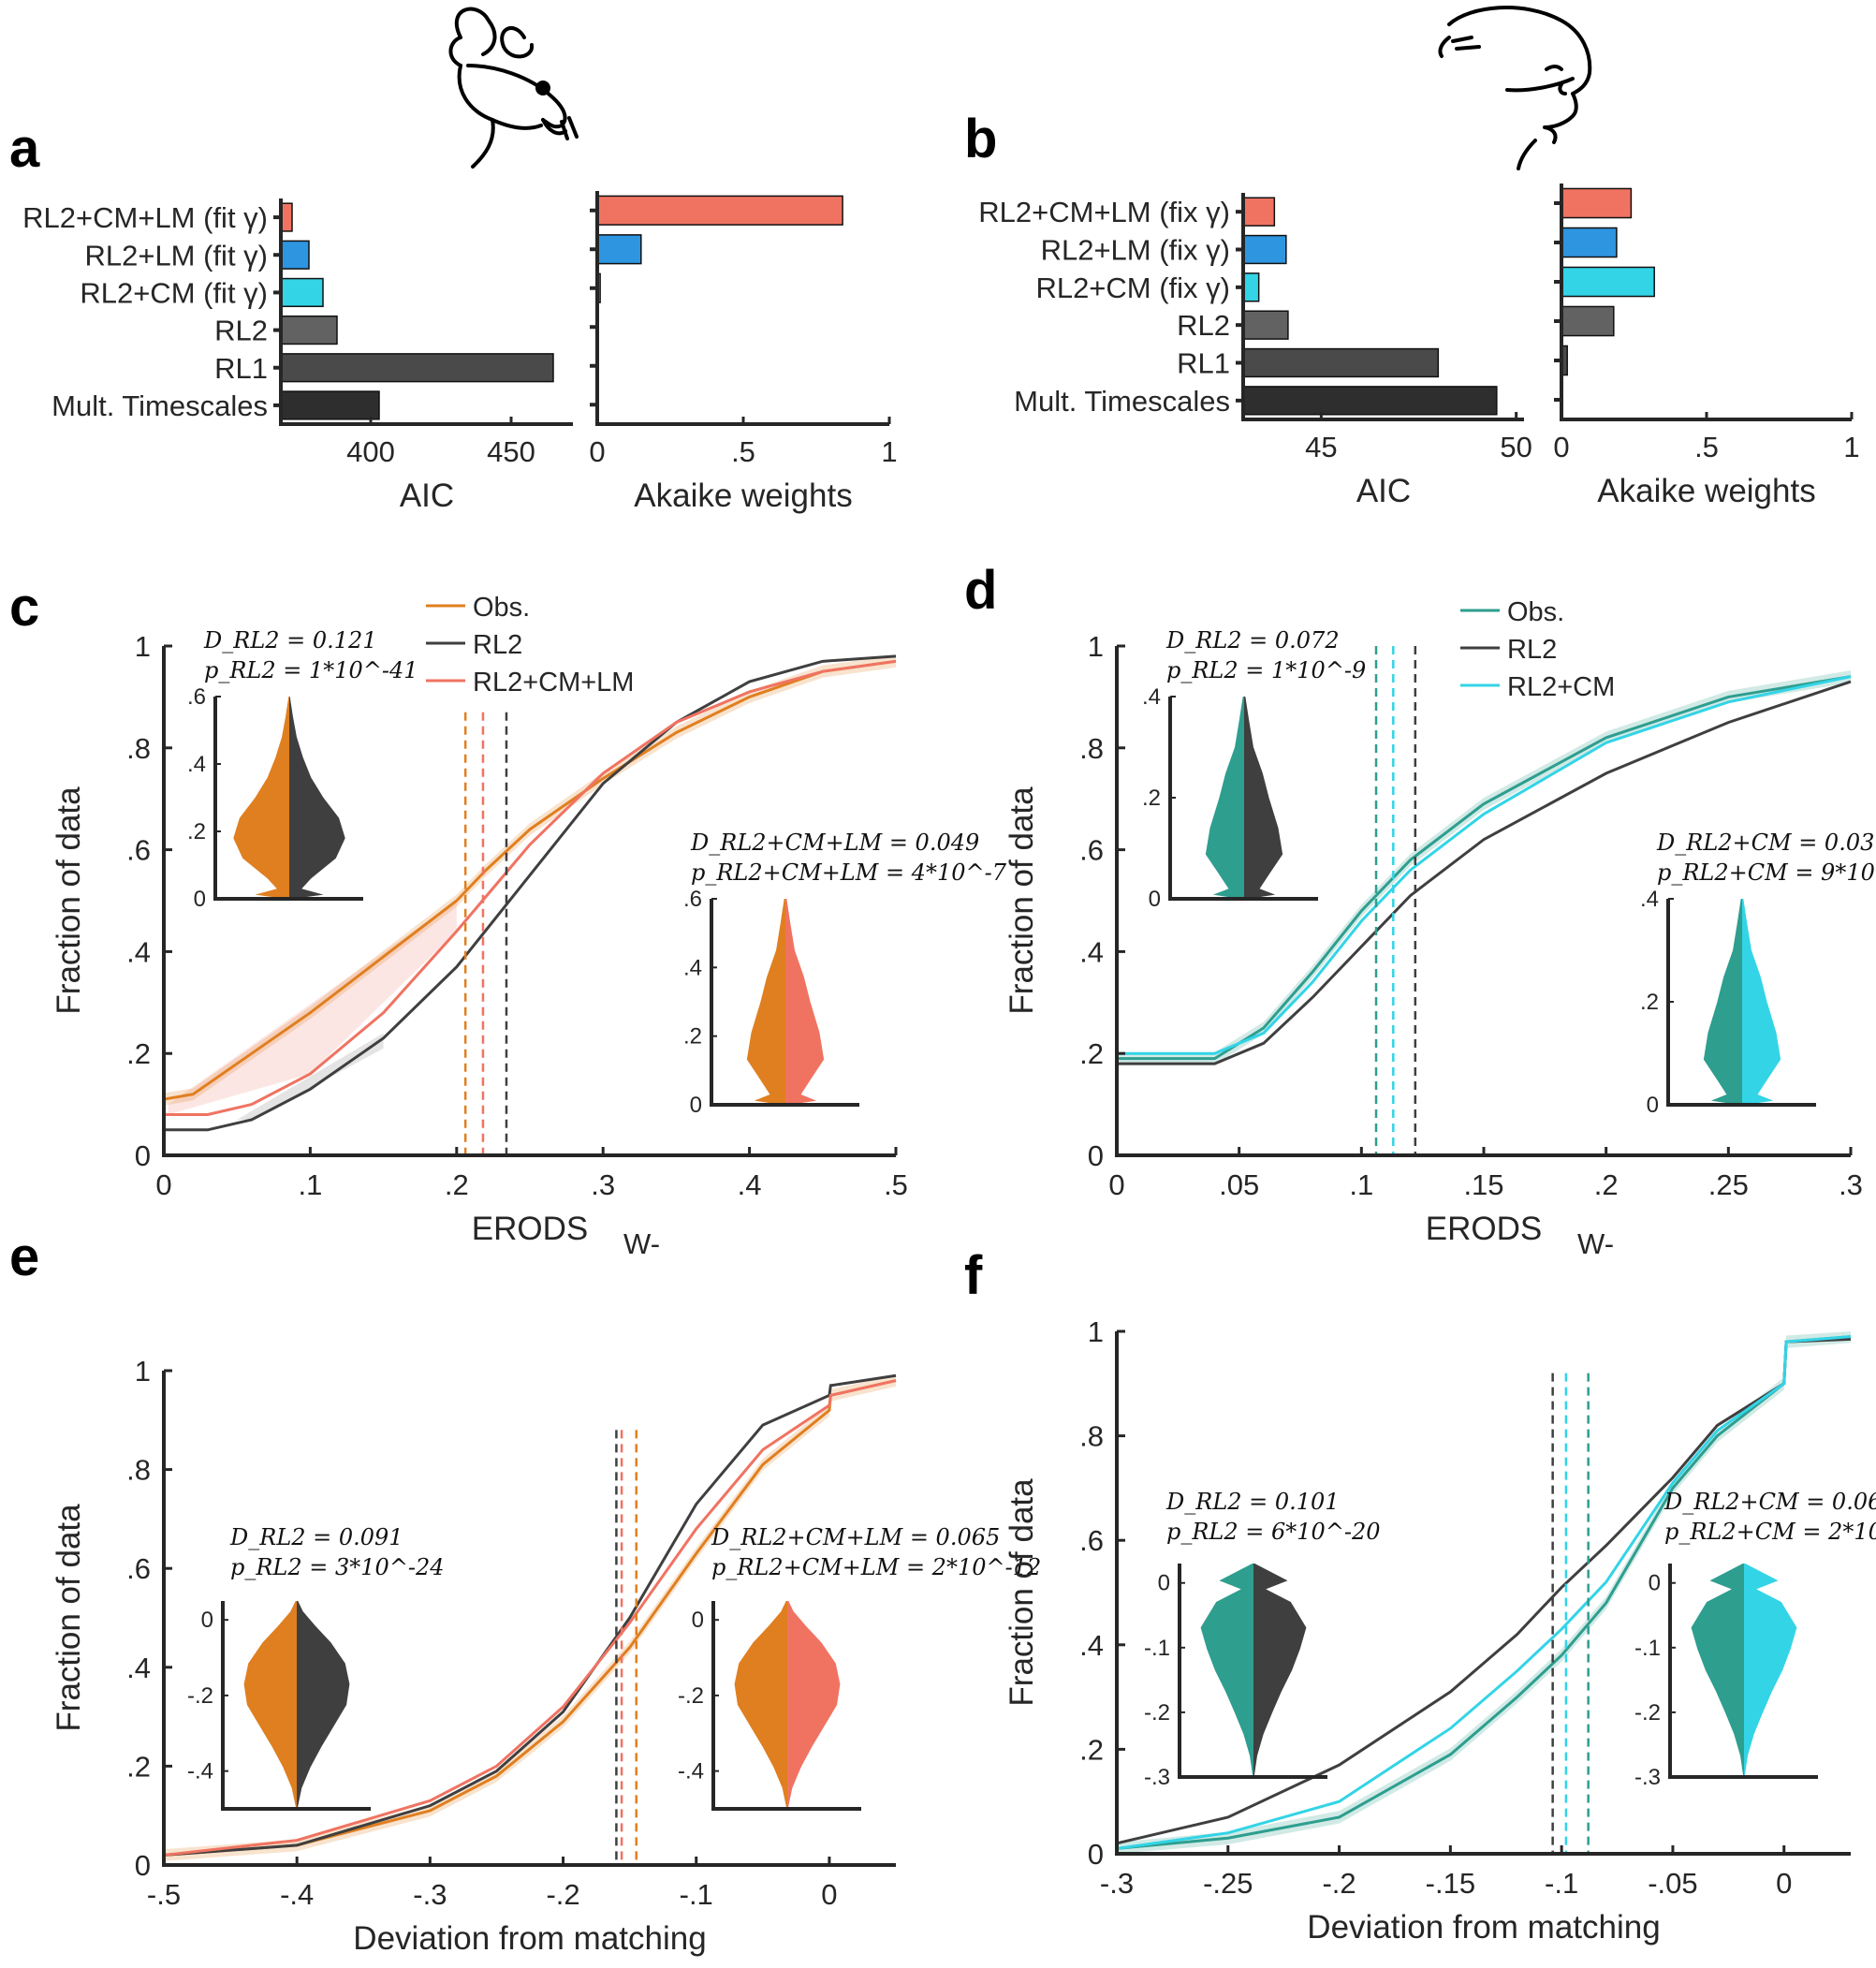  I want to click on inset-ytick-label-f-1-2: -.2, so click(1647, 1713).